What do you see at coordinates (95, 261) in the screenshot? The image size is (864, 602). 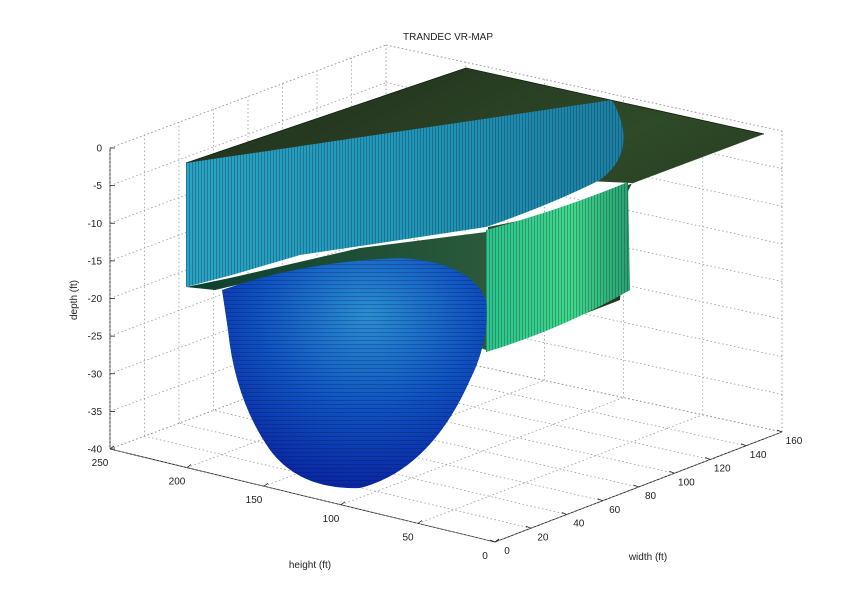 I see `z-tick-label: -15` at bounding box center [95, 261].